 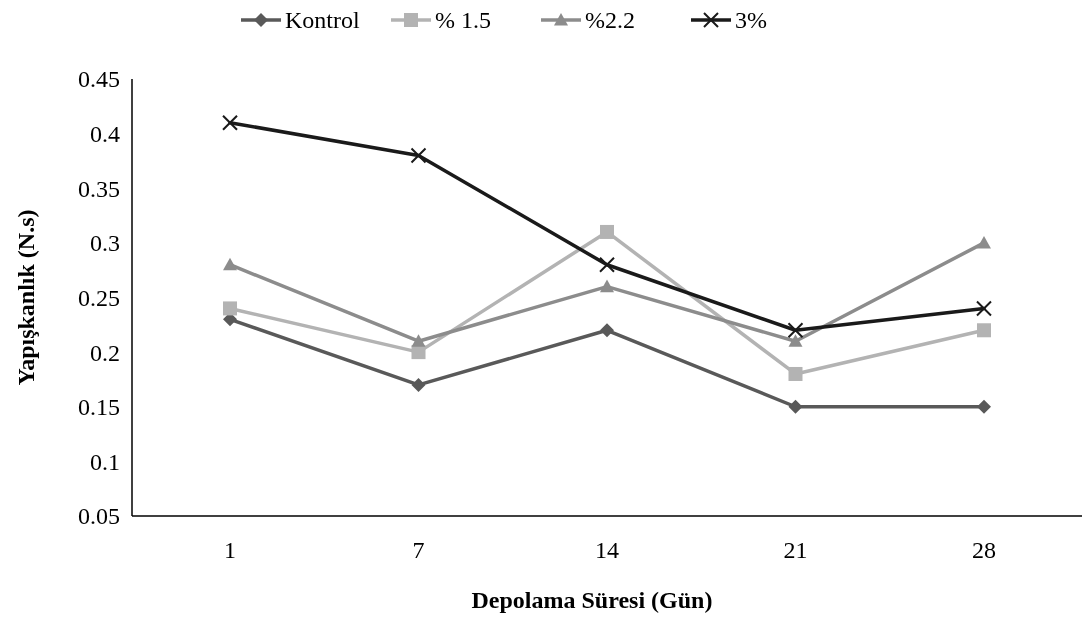 What do you see at coordinates (105, 243) in the screenshot?
I see `y-tick-label: 0.3` at bounding box center [105, 243].